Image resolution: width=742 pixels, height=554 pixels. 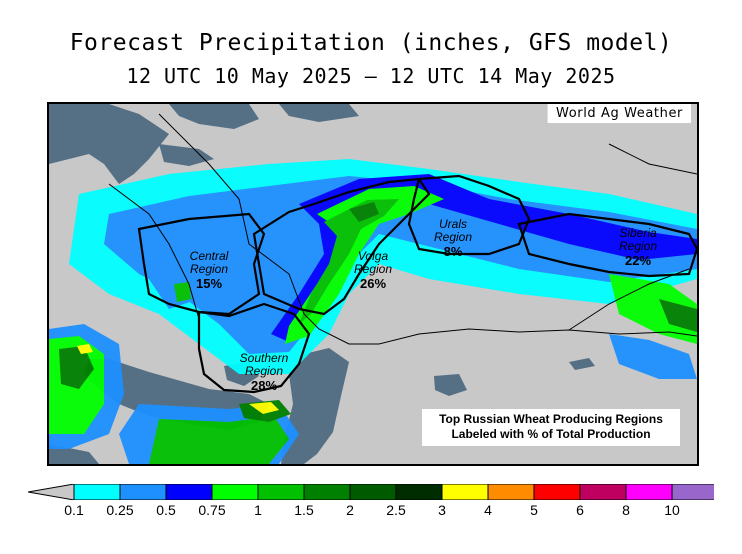 I want to click on gulf-of-finland, so click(x=186, y=155).